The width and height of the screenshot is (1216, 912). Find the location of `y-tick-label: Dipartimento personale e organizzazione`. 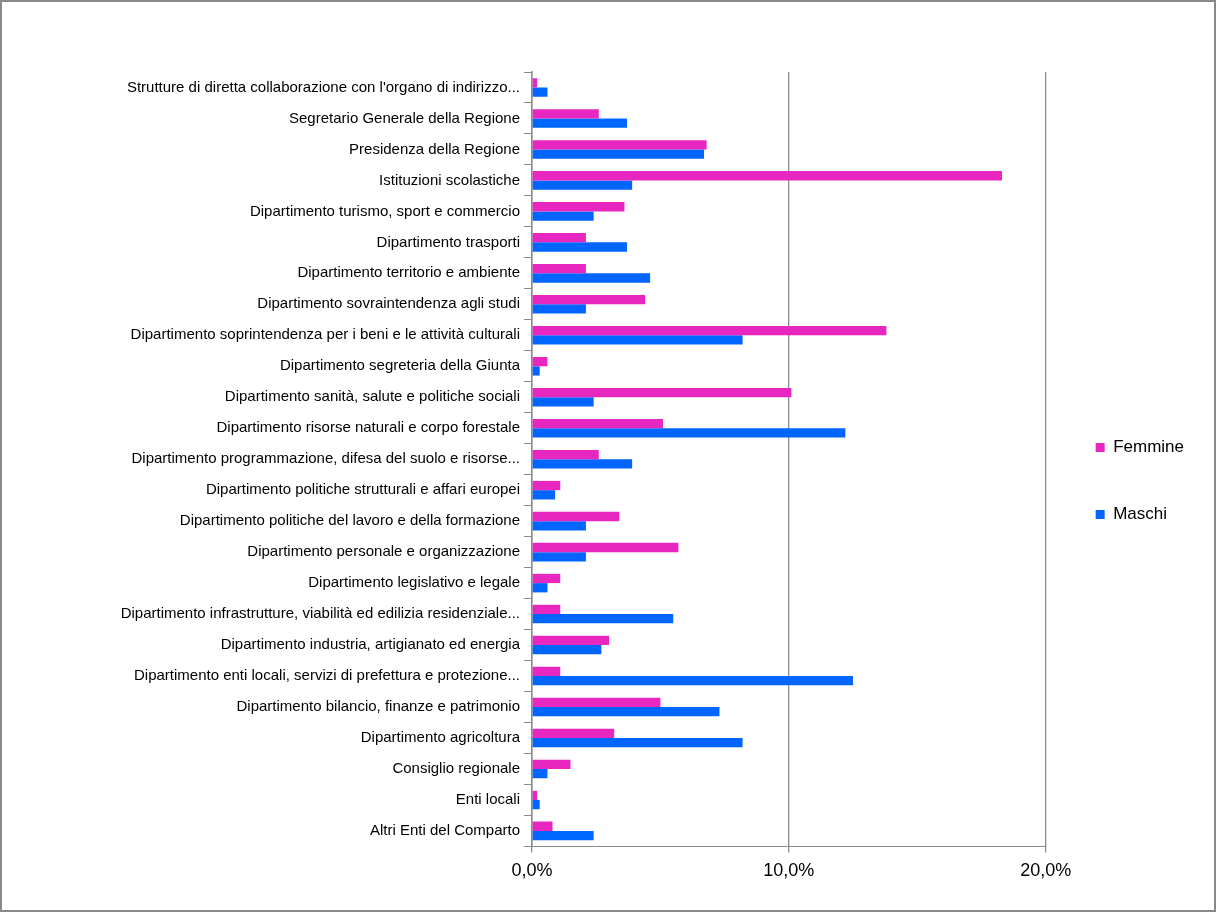

y-tick-label: Dipartimento personale e organizzazione is located at coordinates (383, 551).